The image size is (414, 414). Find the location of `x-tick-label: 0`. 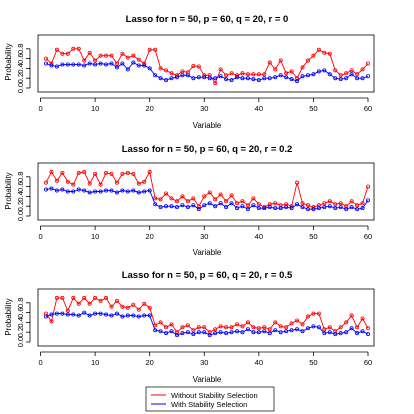

x-tick-label: 0 is located at coordinates (40, 236).